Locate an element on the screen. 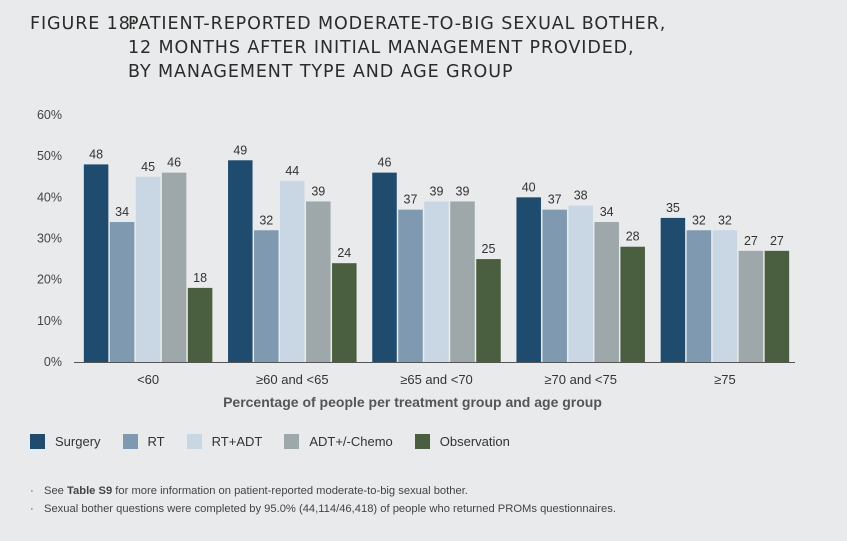 This screenshot has height=541, width=847. data-label: 38 is located at coordinates (581, 196).